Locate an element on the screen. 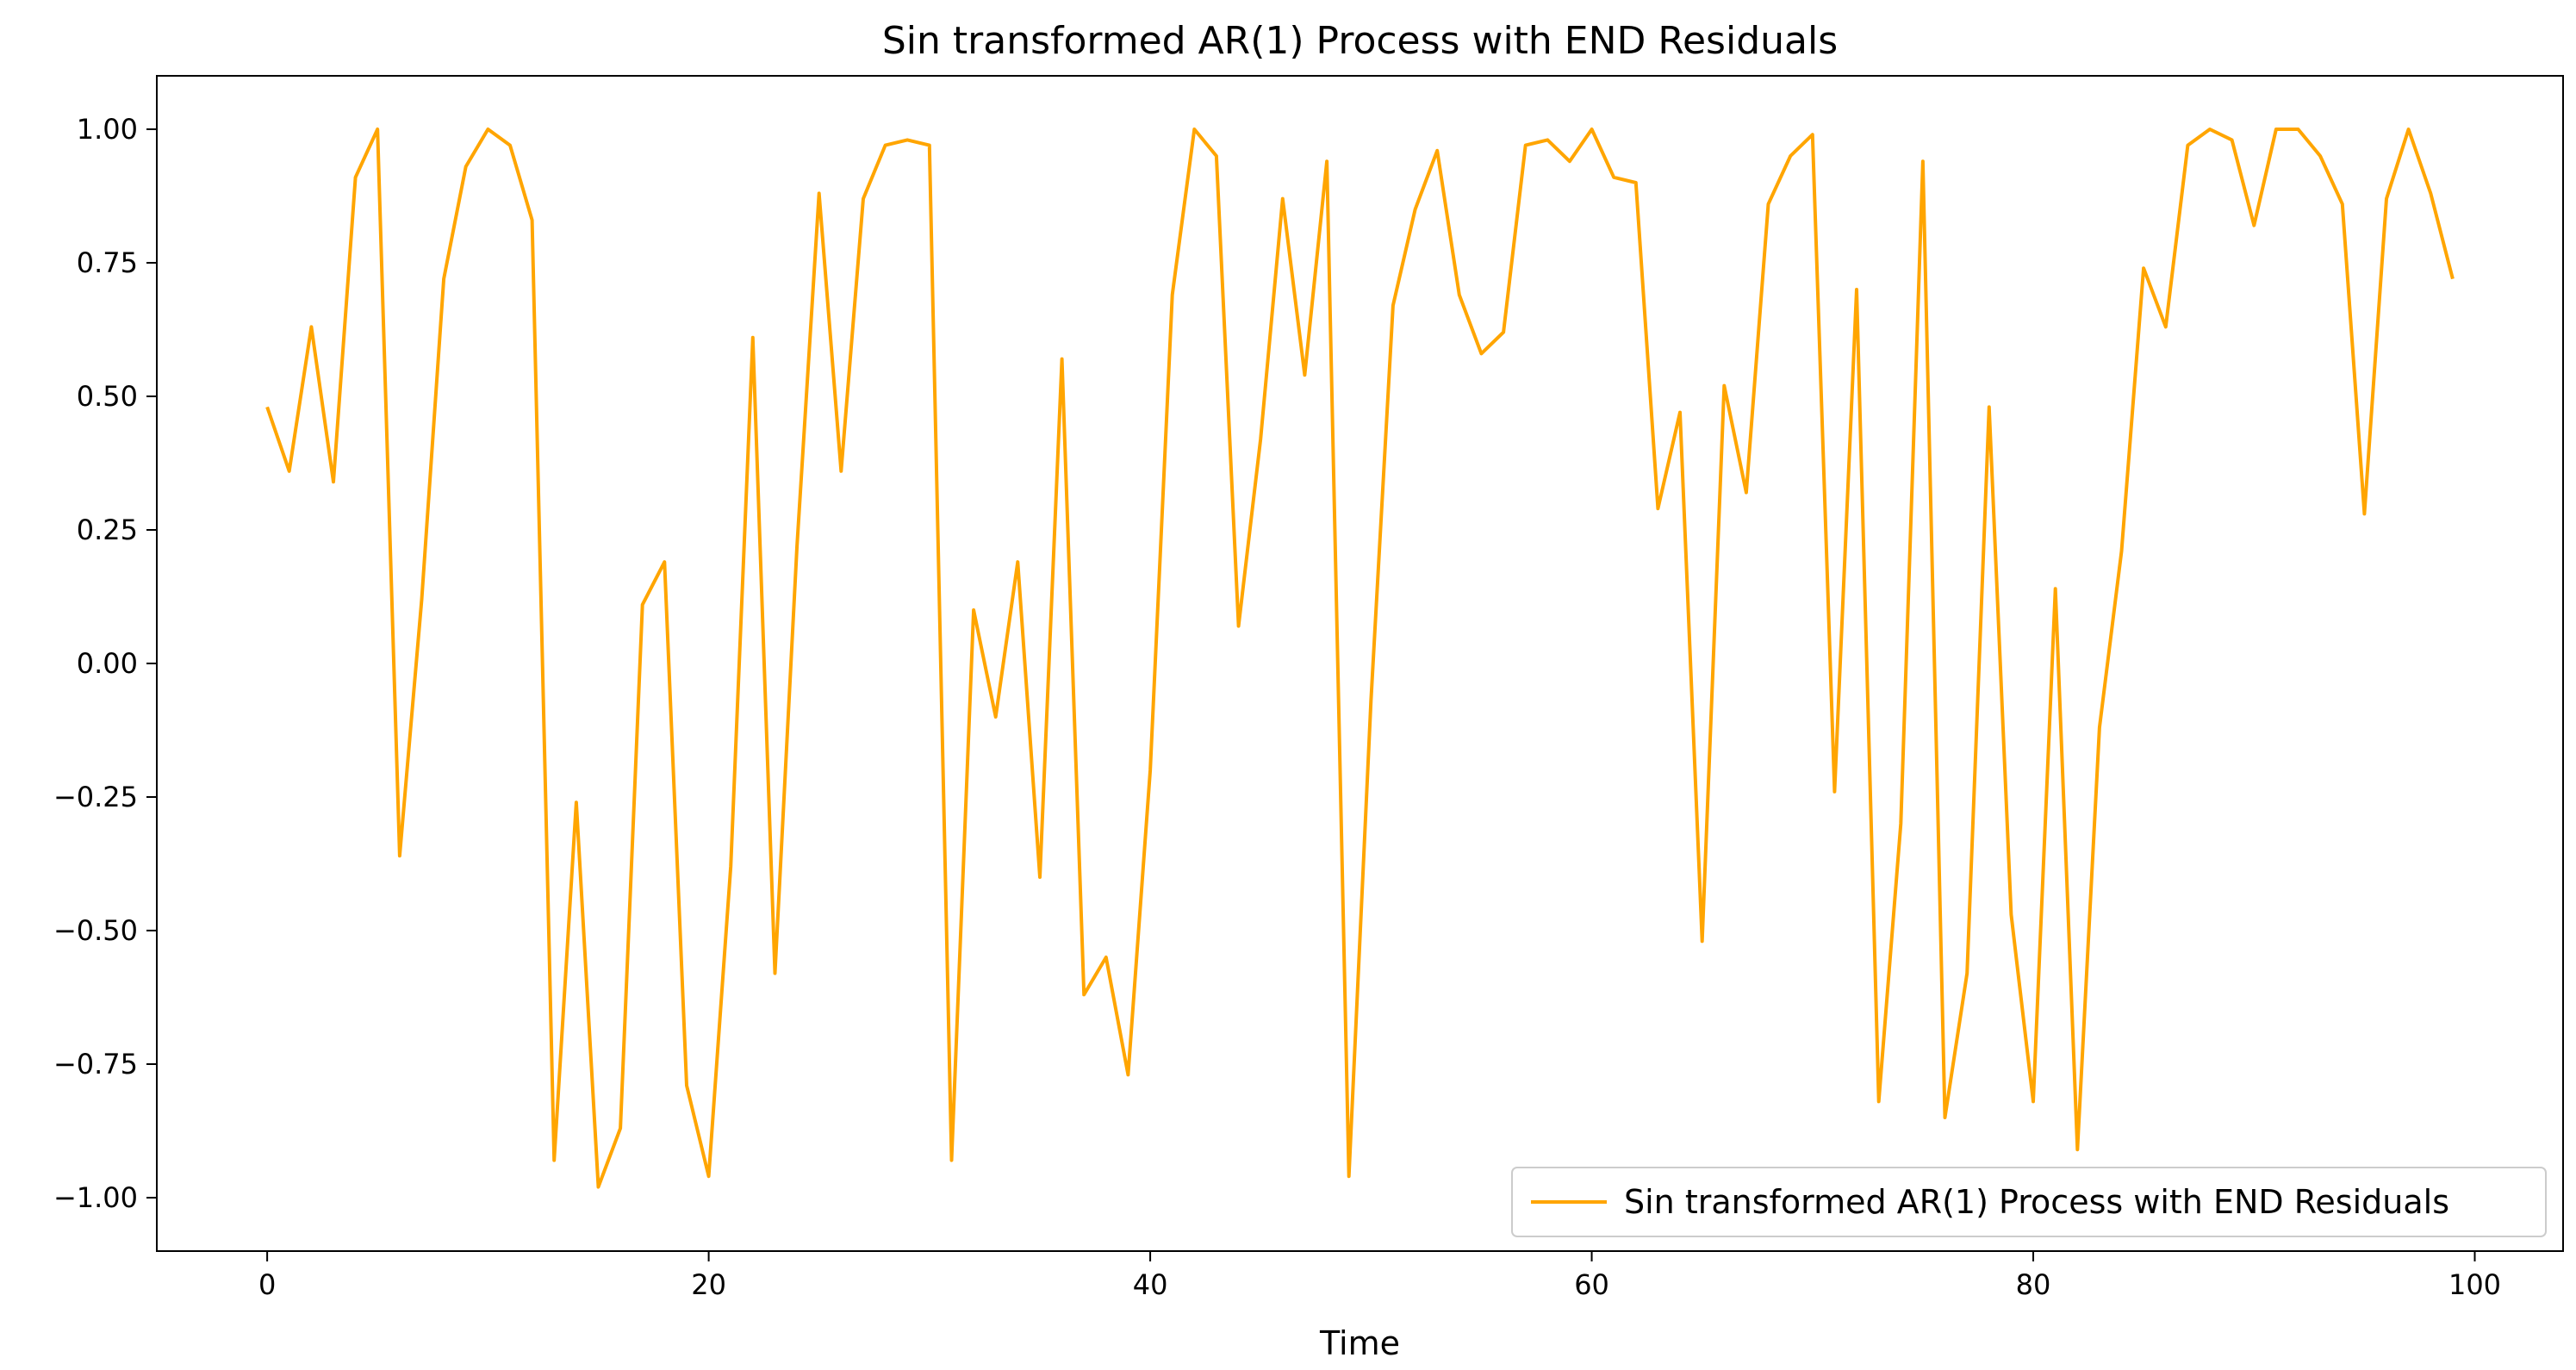 Image resolution: width=2576 pixels, height=1370 pixels. y-tick-label: 0.50 is located at coordinates (108, 397).